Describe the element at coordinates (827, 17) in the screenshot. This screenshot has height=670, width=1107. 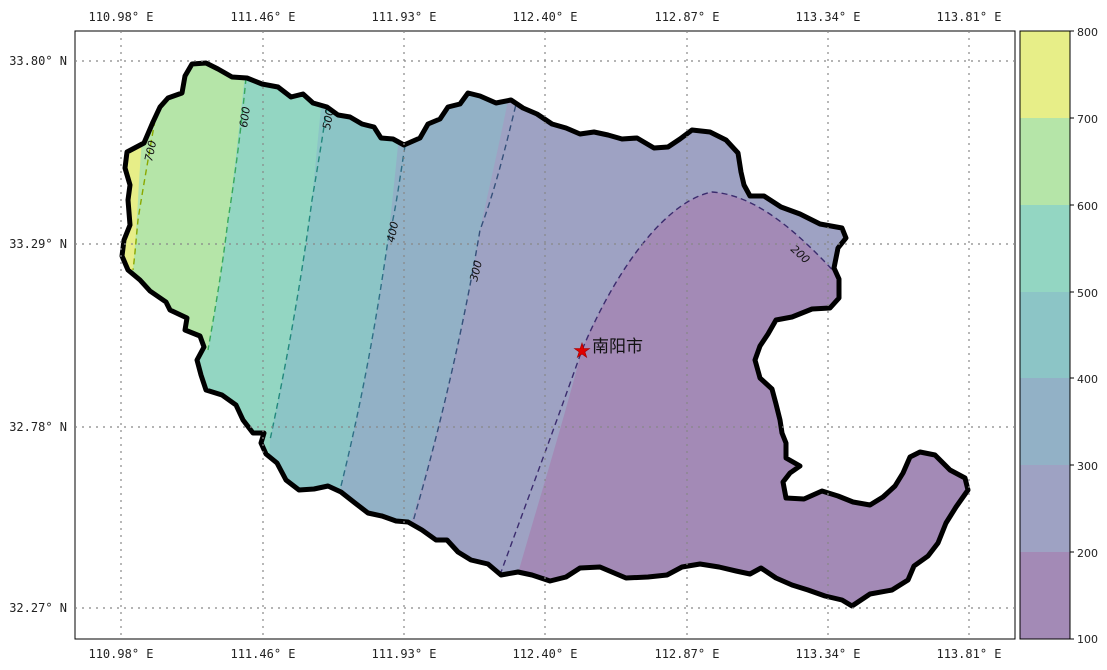
I see `lon-tick-top: 113.34° E` at that location.